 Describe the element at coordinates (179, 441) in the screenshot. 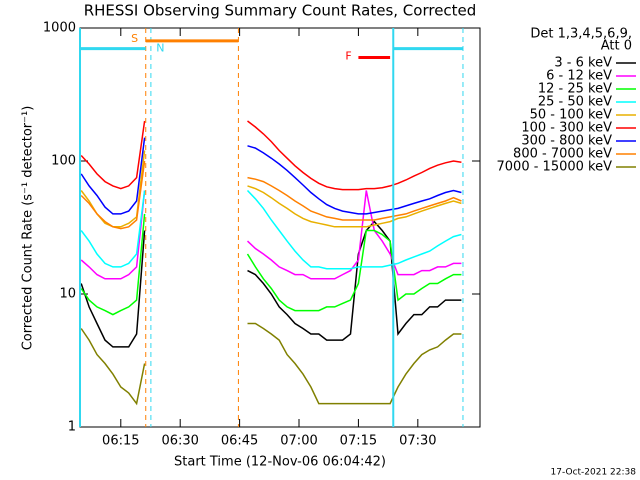

I see `x-tick-label: 06:30` at that location.